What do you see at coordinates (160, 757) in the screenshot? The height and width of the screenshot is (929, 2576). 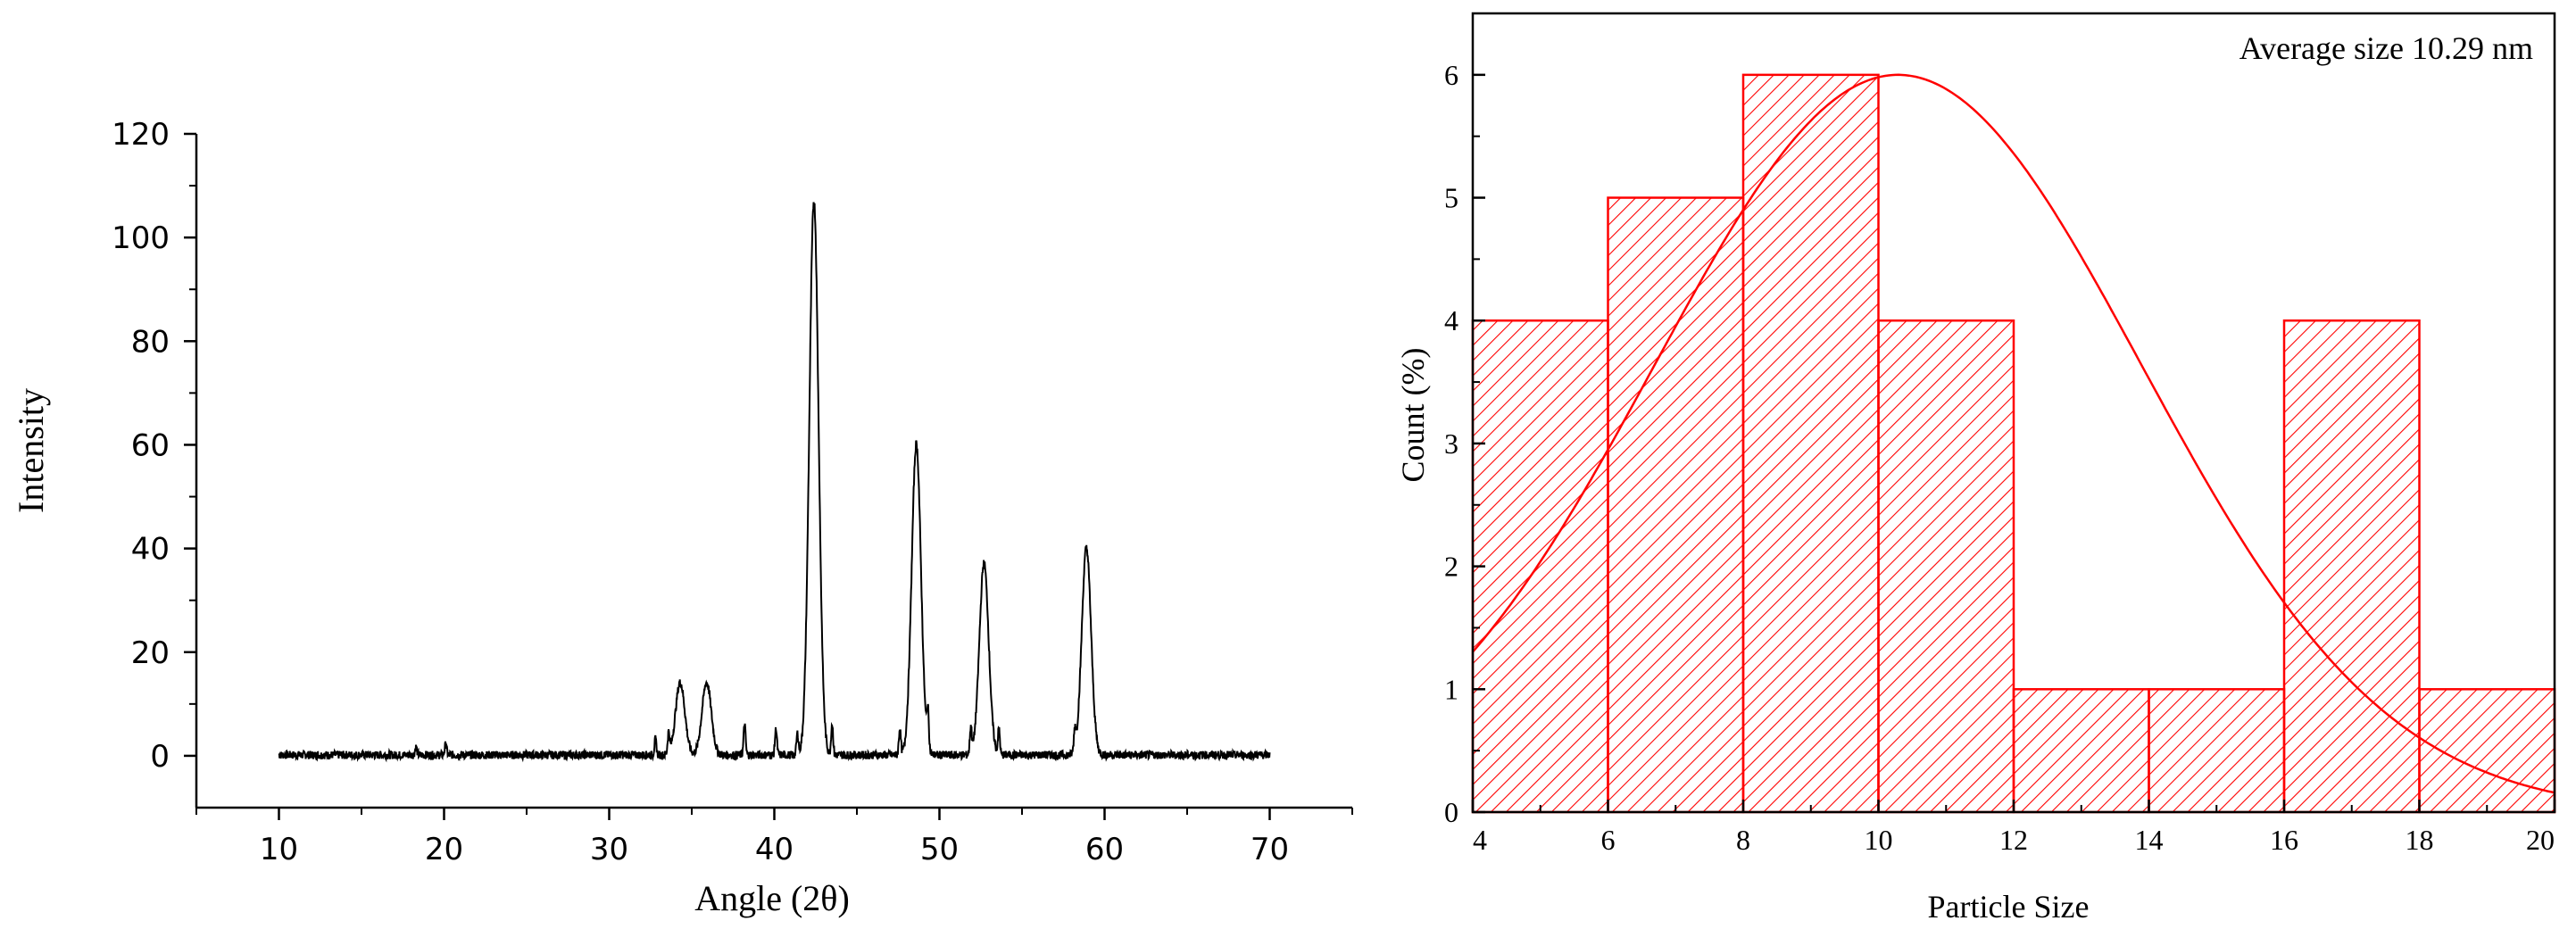 I see `xrd-y-tick-label: 0` at bounding box center [160, 757].